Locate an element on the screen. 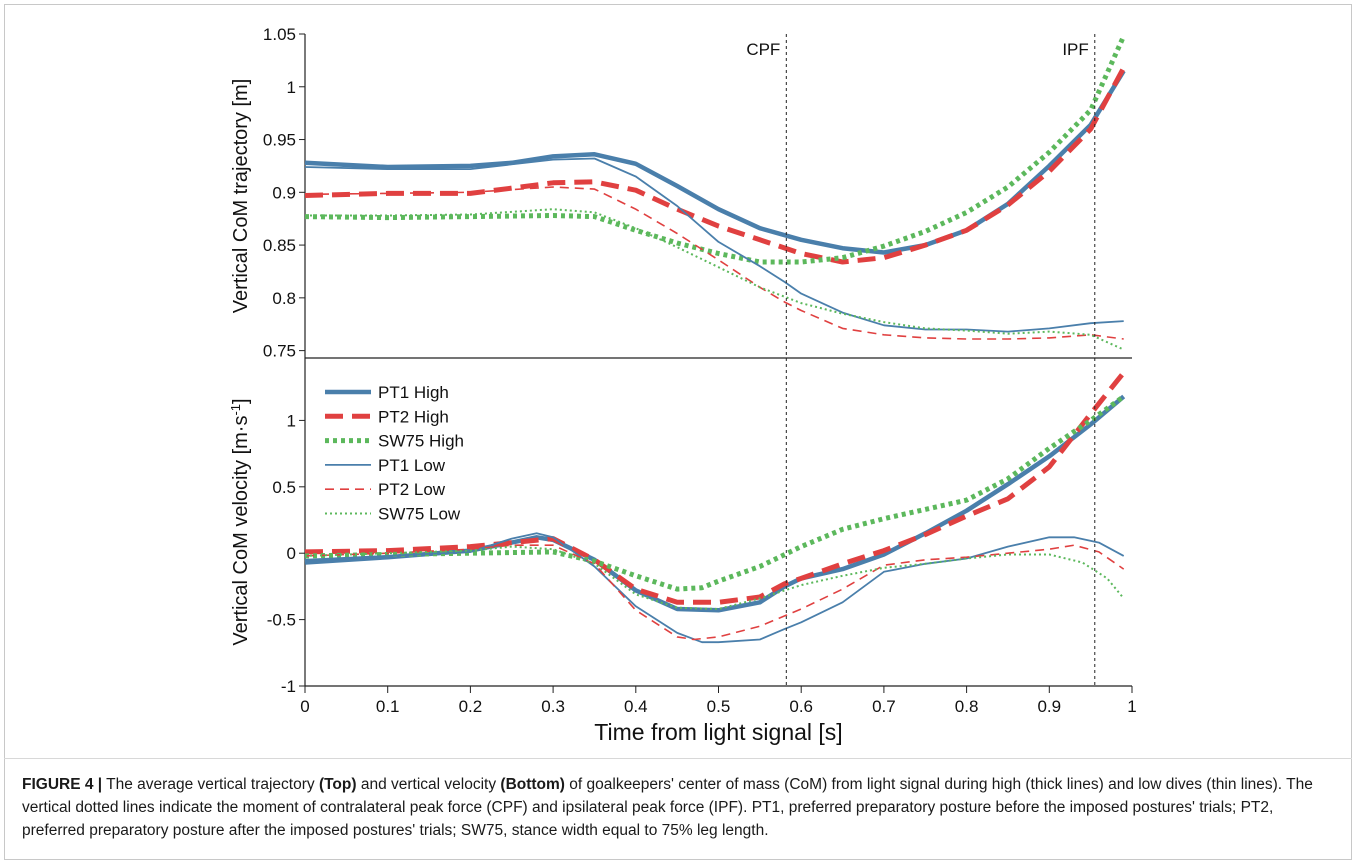  x-tick-label: 0.6 is located at coordinates (801, 706).